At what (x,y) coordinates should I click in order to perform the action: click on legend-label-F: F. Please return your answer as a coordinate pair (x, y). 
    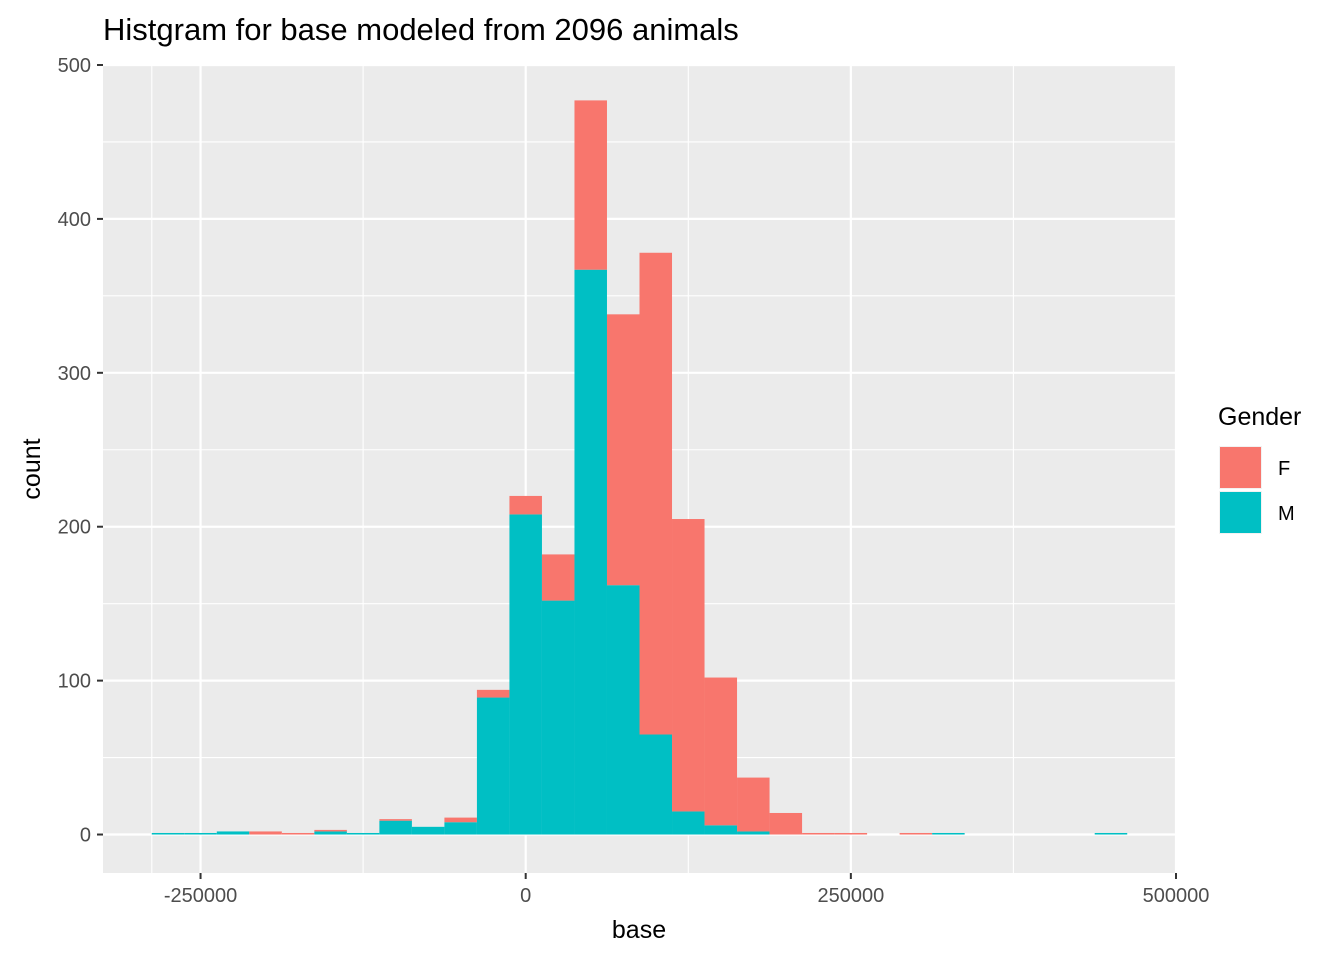
    Looking at the image, I should click on (1284, 469).